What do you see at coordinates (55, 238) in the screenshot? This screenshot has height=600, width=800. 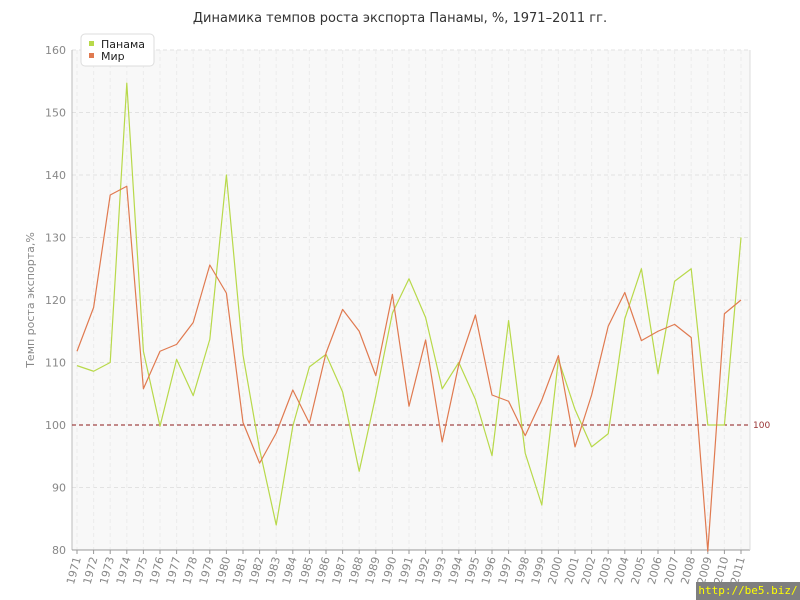 I see `y-tick-label: 130` at bounding box center [55, 238].